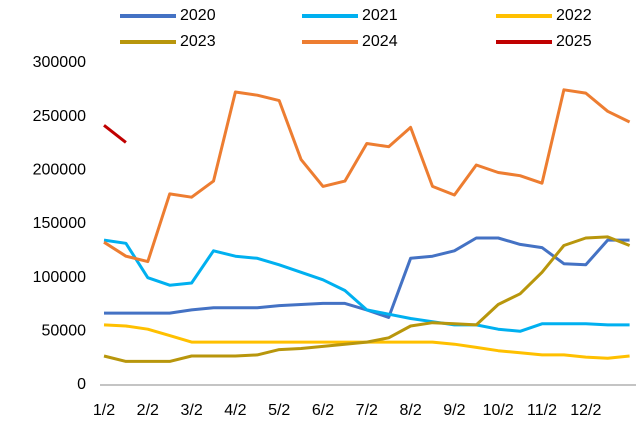 The width and height of the screenshot is (641, 433). What do you see at coordinates (59, 62) in the screenshot?
I see `y-tick-label: 300000` at bounding box center [59, 62].